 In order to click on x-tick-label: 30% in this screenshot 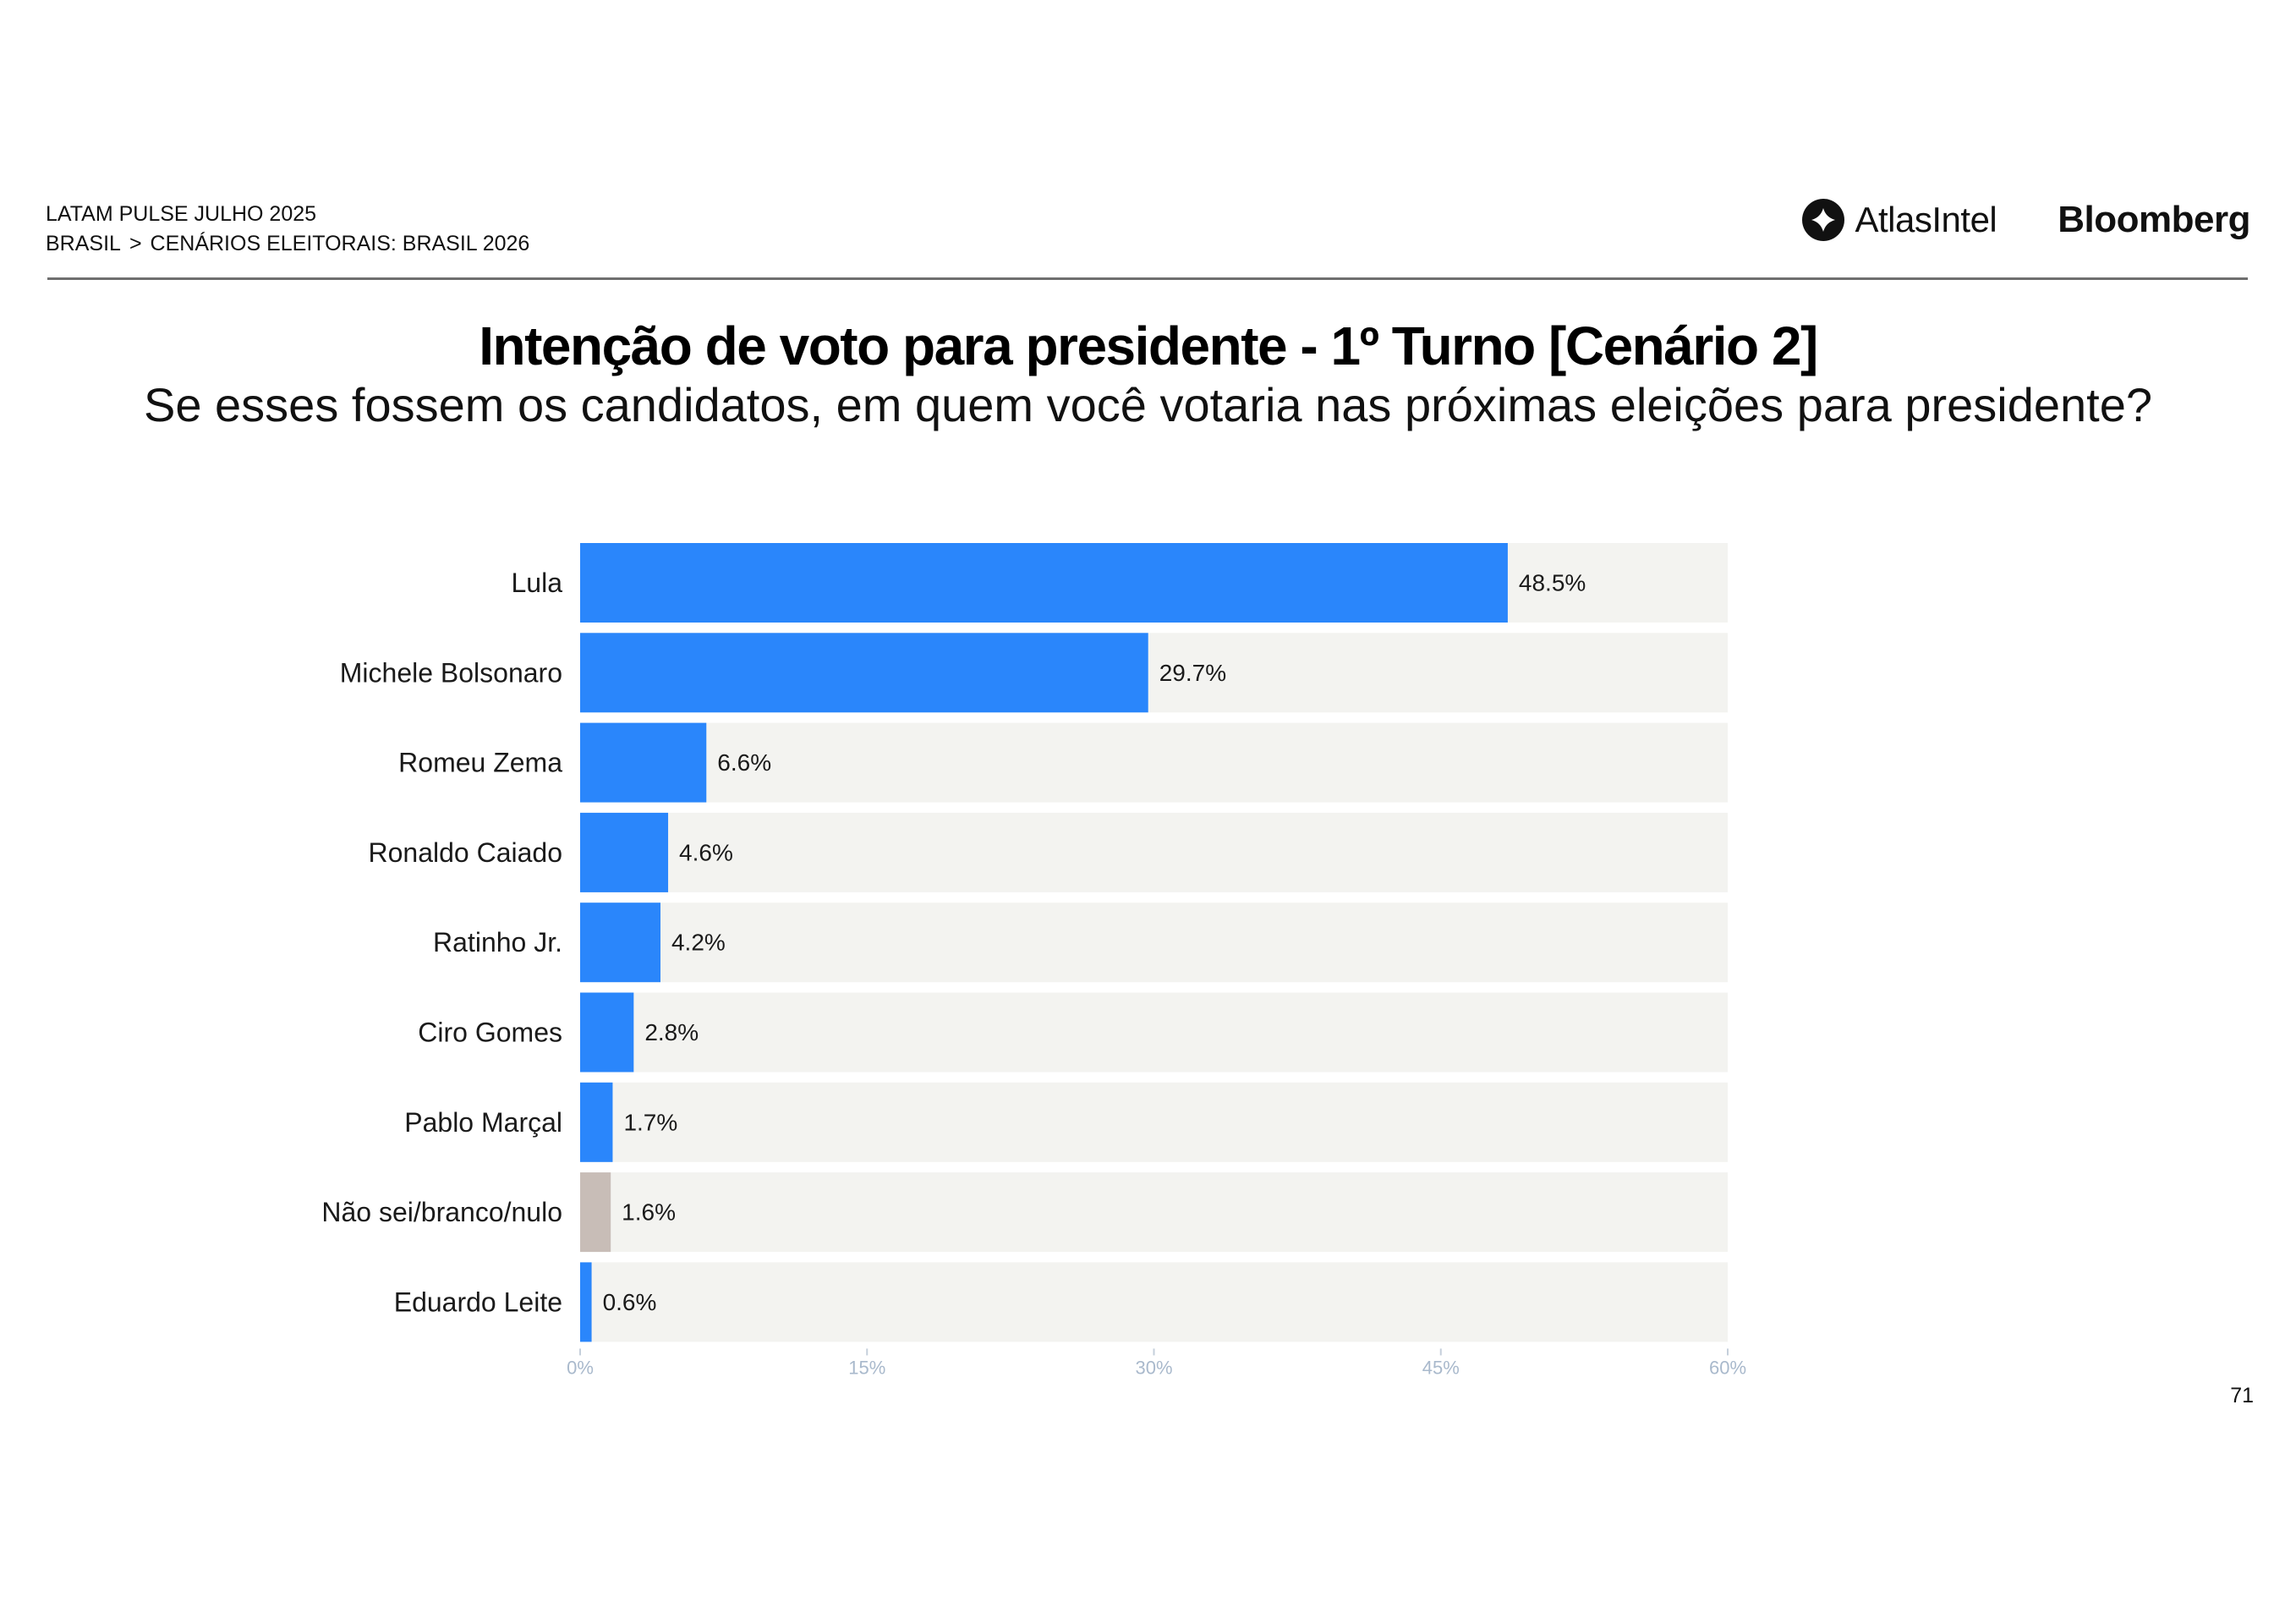, I will do `click(1153, 1367)`.